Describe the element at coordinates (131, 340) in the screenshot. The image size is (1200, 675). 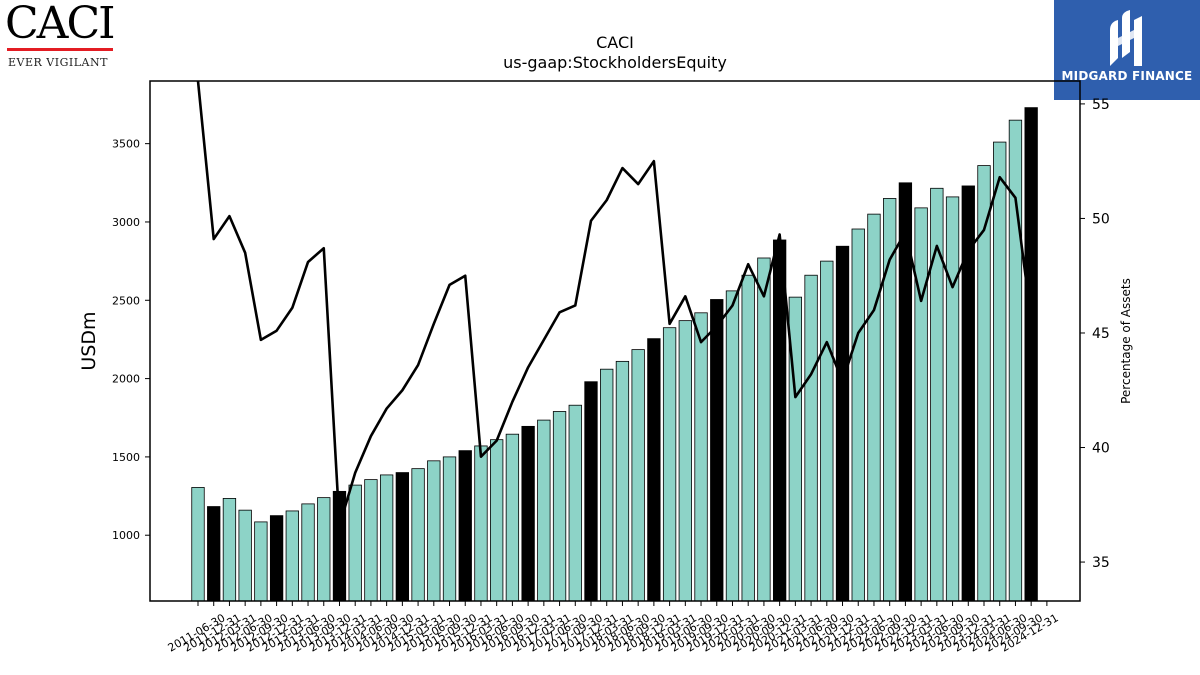
I see `left-axis-ticks: 1000 1500 2000 2500 3000 3500` at that location.